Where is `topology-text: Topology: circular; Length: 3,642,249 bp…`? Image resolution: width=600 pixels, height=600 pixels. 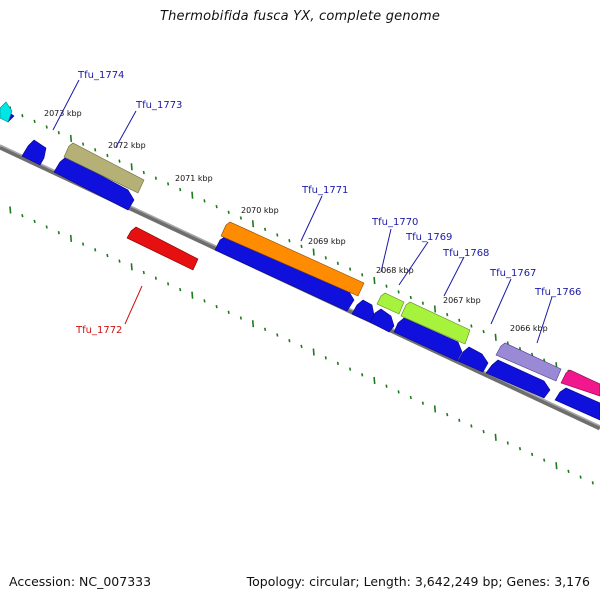
topology-text: Topology: circular; Length: 3,642,249 bp… is located at coordinates (418, 581).